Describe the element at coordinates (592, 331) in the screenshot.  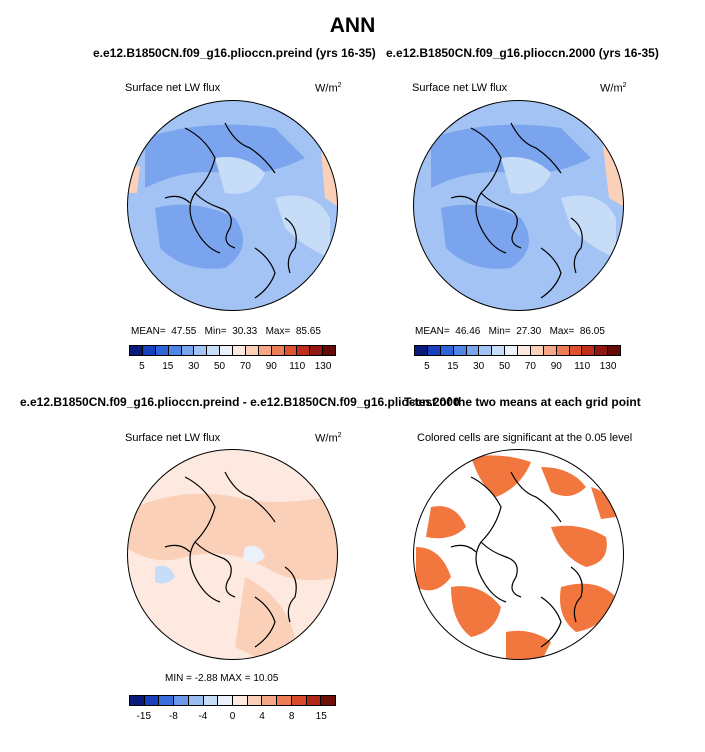
I see `p2-max: 86.05` at that location.